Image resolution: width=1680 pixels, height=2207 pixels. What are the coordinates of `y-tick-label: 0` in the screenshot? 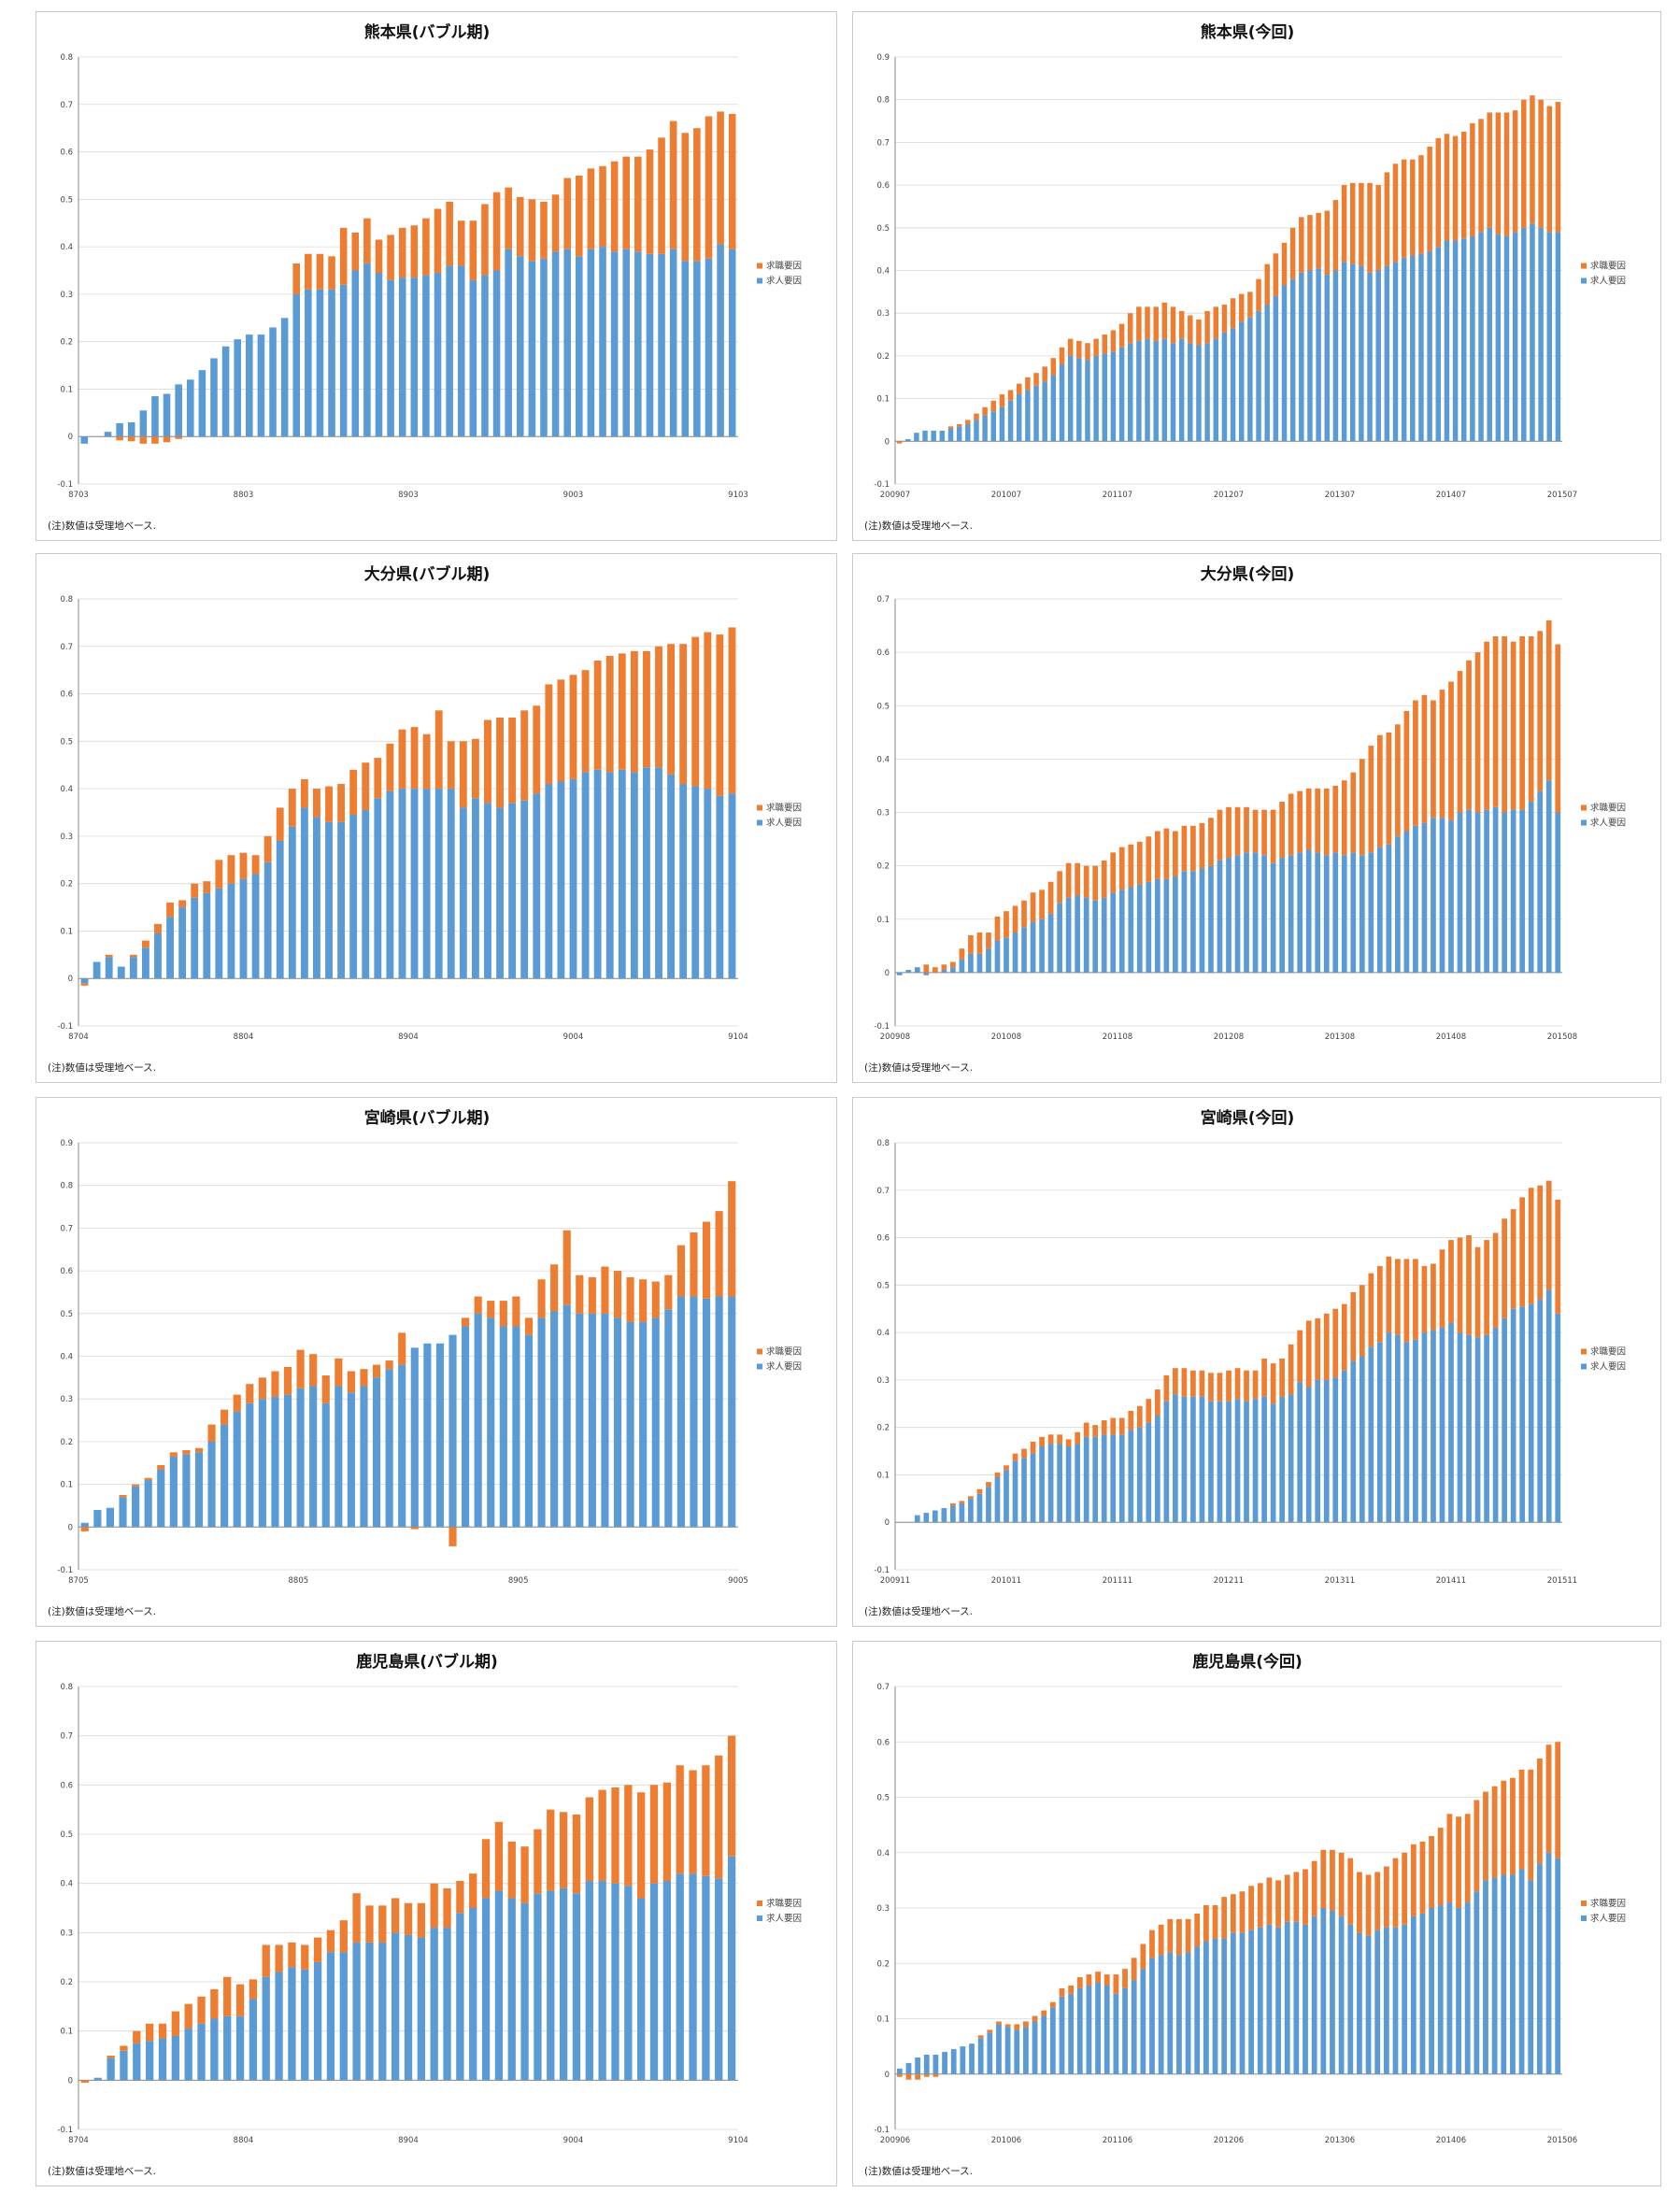 It's located at (70, 2081).